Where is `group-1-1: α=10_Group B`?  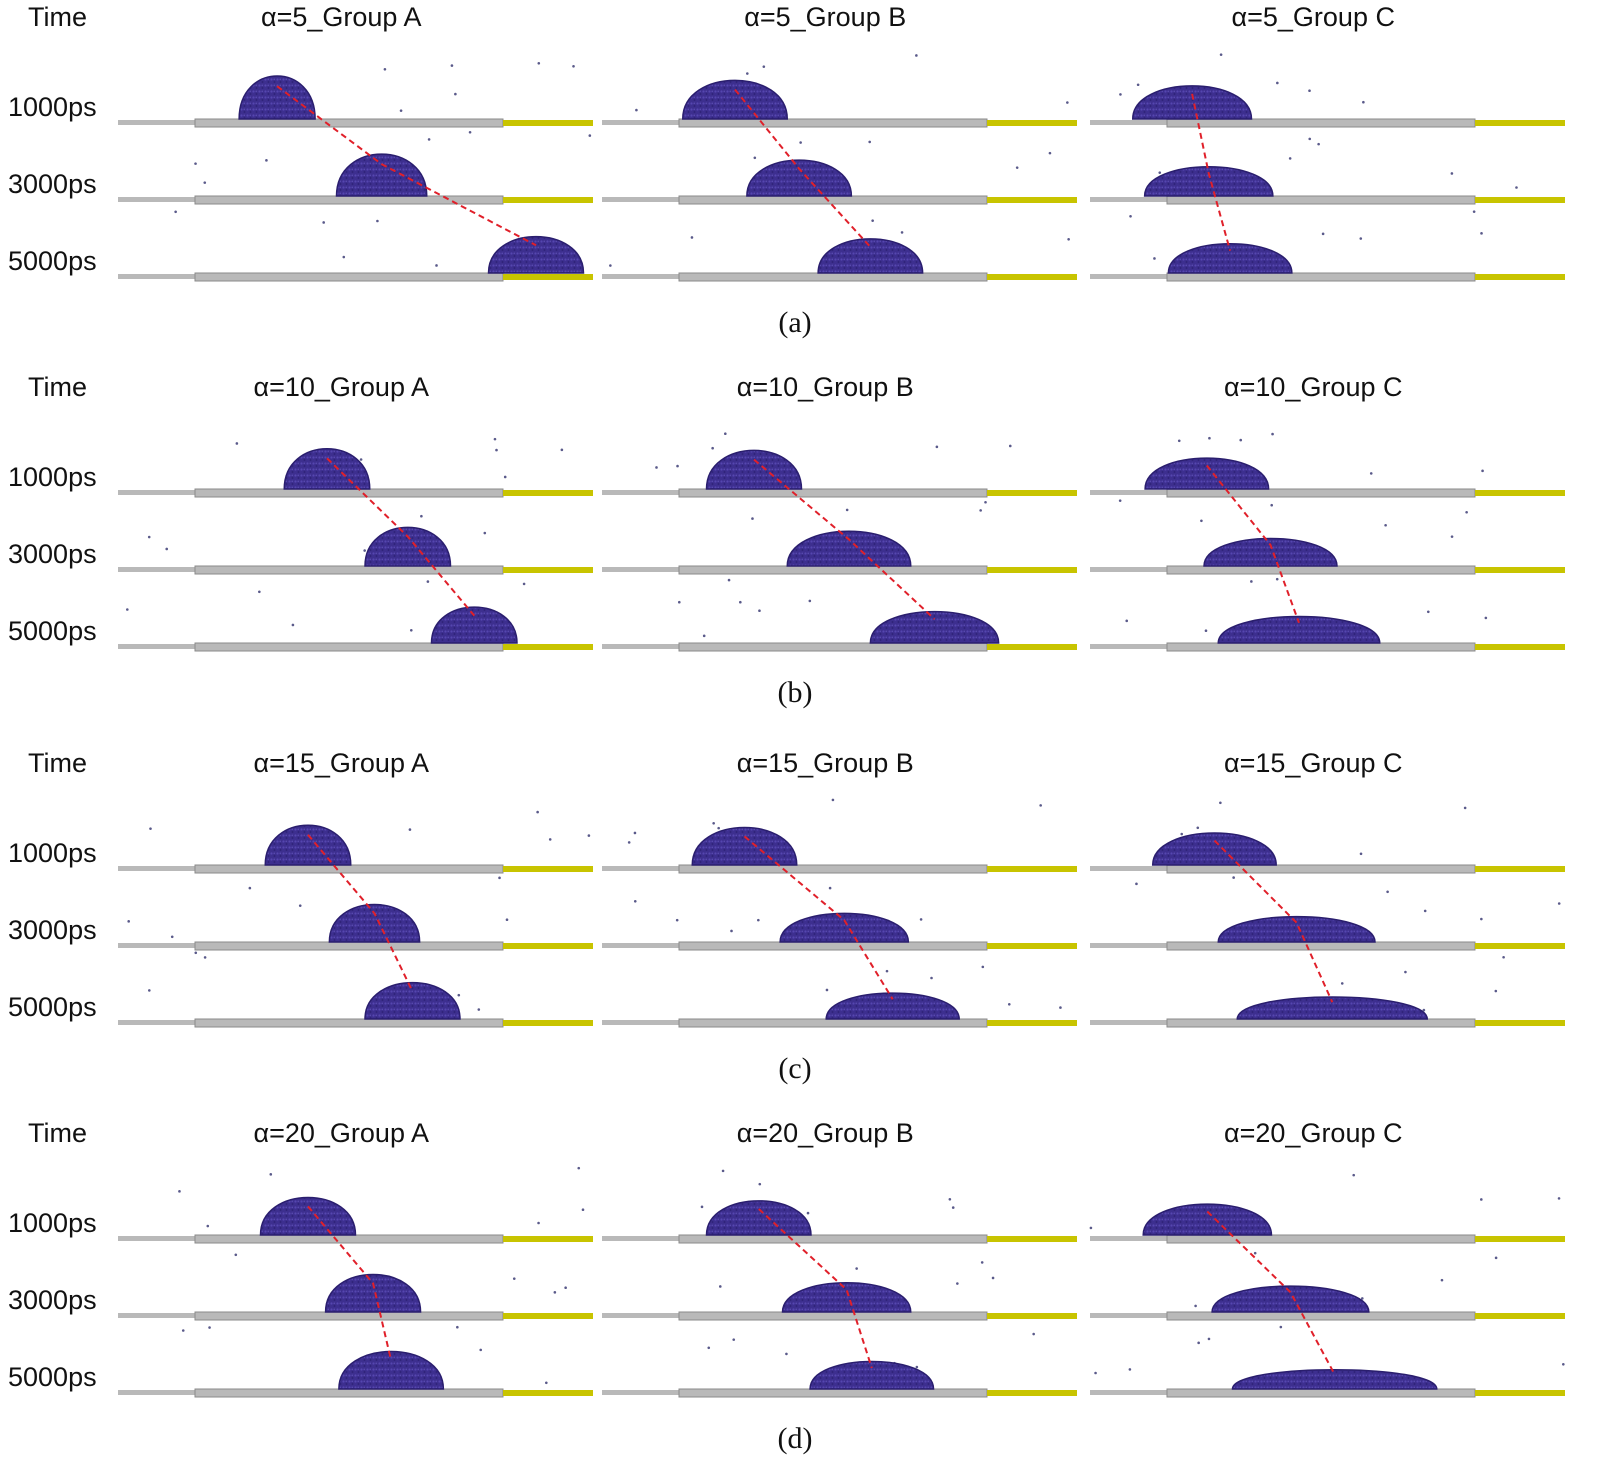 group-1-1: α=10_Group B is located at coordinates (839, 512).